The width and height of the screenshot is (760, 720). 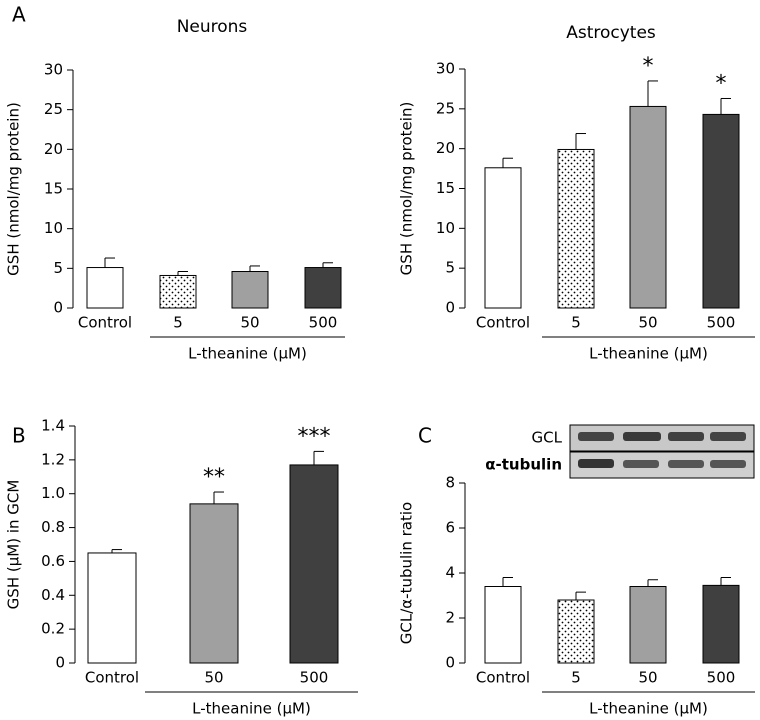 I want to click on y-axis-label: GSH (μM) in GCM, so click(x=14, y=545).